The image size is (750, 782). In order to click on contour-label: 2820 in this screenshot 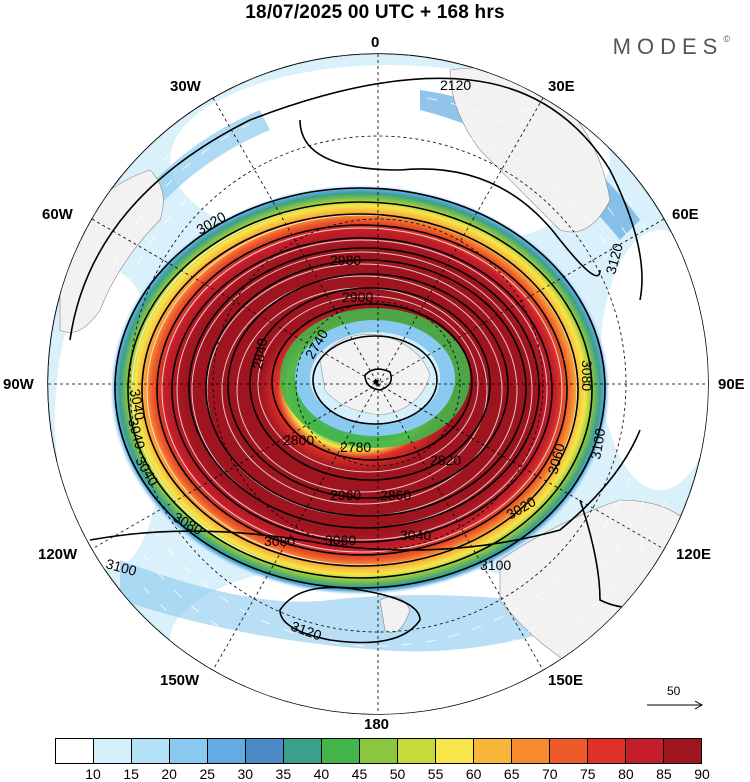, I will do `click(445, 460)`.